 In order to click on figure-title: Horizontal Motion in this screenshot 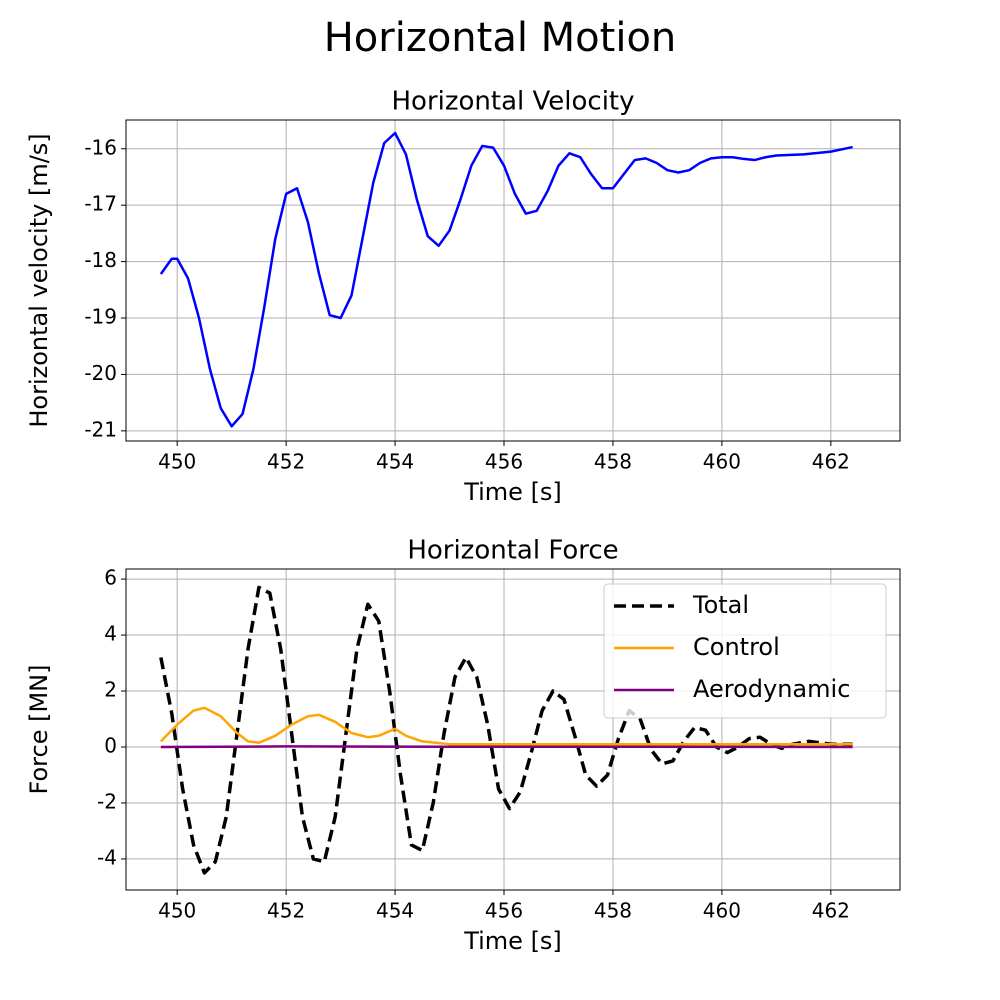, I will do `click(500, 38)`.